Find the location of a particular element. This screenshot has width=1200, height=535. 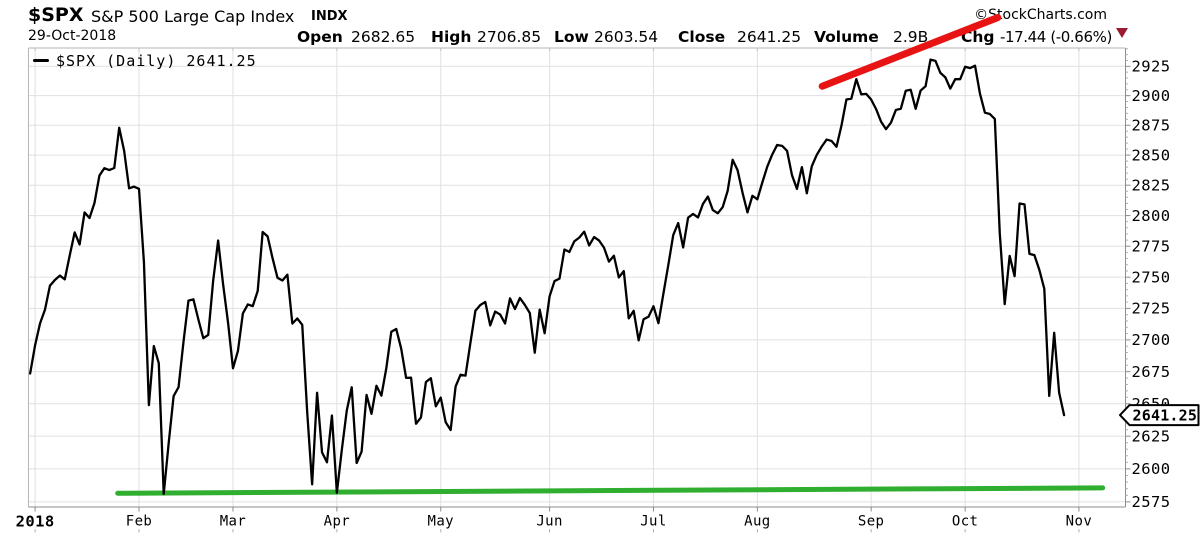

y-tick-label: 2700 is located at coordinates (1151, 340).